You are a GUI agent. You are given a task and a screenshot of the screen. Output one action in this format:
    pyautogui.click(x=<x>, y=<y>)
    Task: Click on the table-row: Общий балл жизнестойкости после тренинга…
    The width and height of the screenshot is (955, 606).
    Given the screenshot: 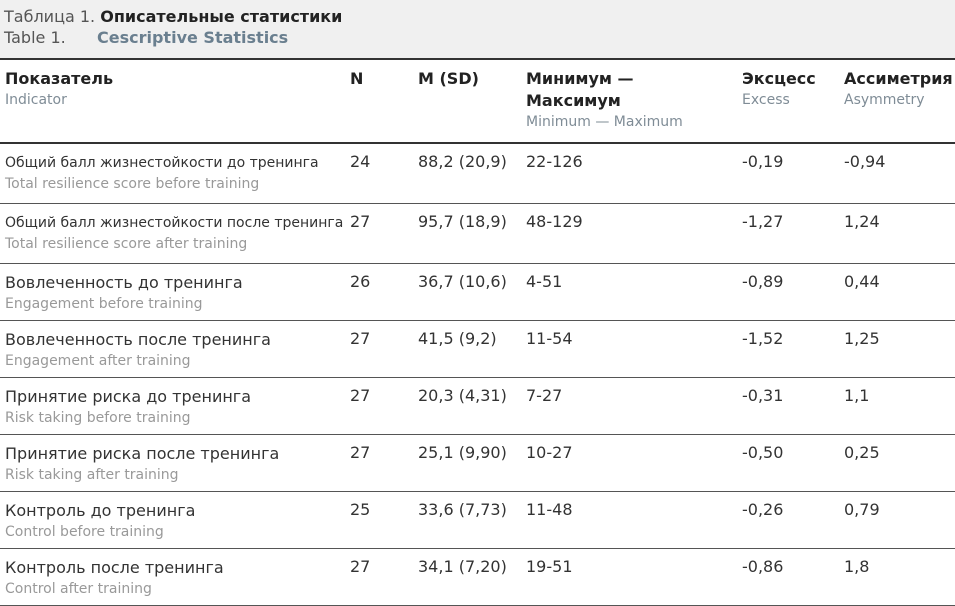 What is the action you would take?
    pyautogui.click(x=477, y=234)
    